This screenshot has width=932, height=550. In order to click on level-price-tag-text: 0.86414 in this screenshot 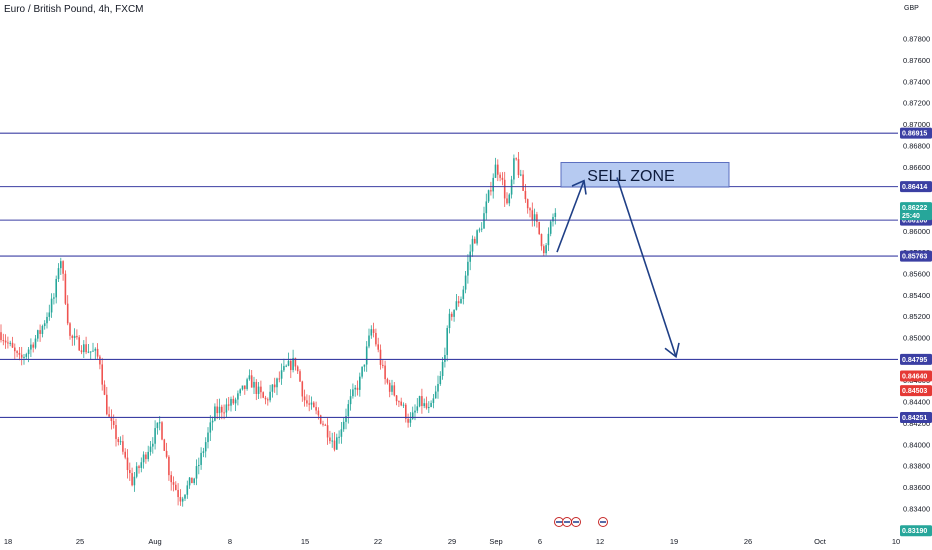, I will do `click(914, 187)`.